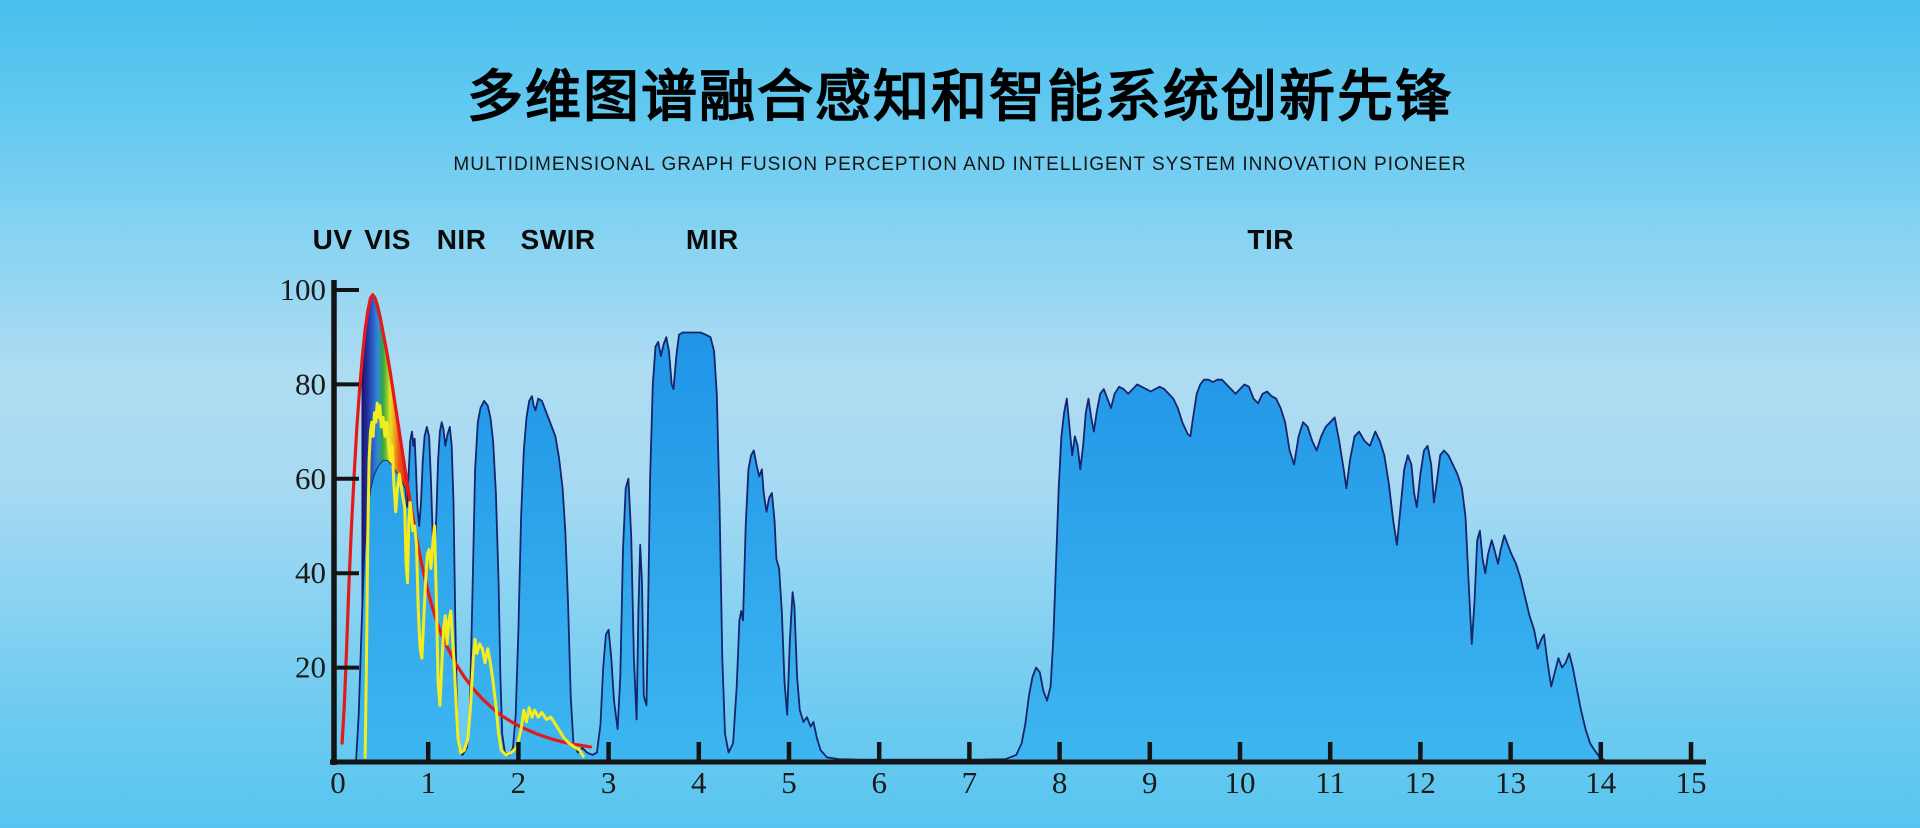 The width and height of the screenshot is (1920, 828). What do you see at coordinates (310, 667) in the screenshot?
I see `y-tick-label: 20` at bounding box center [310, 667].